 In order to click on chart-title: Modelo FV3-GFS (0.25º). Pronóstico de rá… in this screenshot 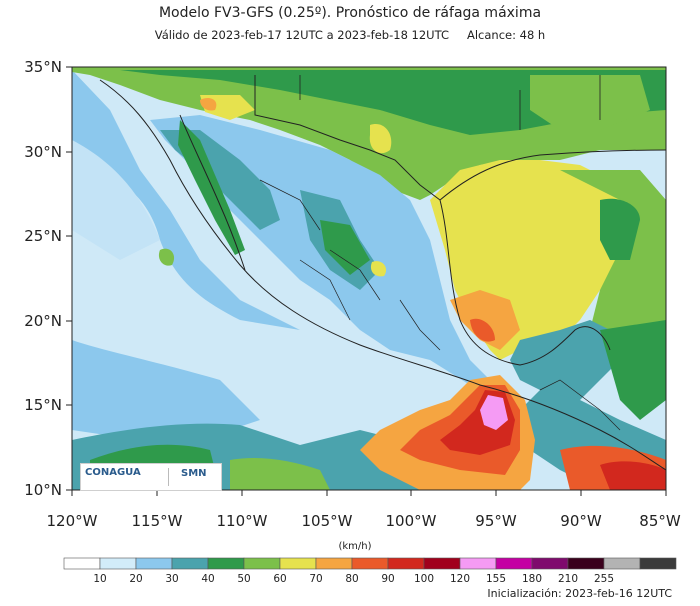, I will do `click(350, 13)`.